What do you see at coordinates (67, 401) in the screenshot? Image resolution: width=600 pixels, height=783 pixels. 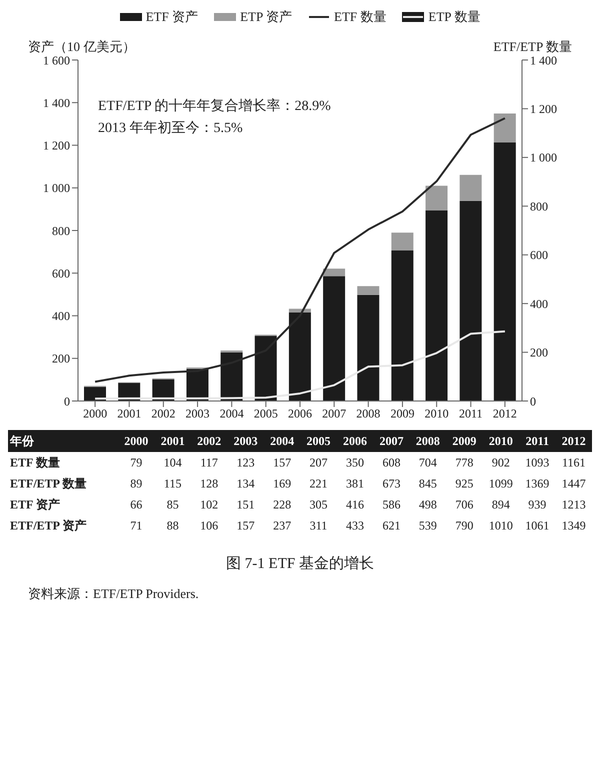 I see `y-tick-label: 0` at bounding box center [67, 401].